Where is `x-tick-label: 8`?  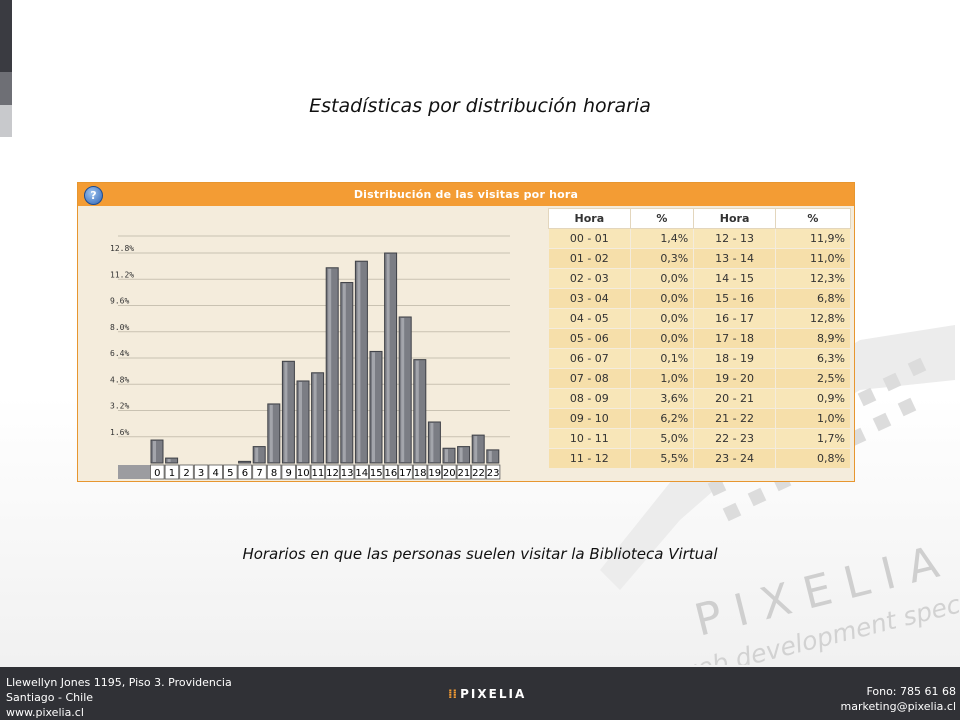
x-tick-label: 8 is located at coordinates (274, 473).